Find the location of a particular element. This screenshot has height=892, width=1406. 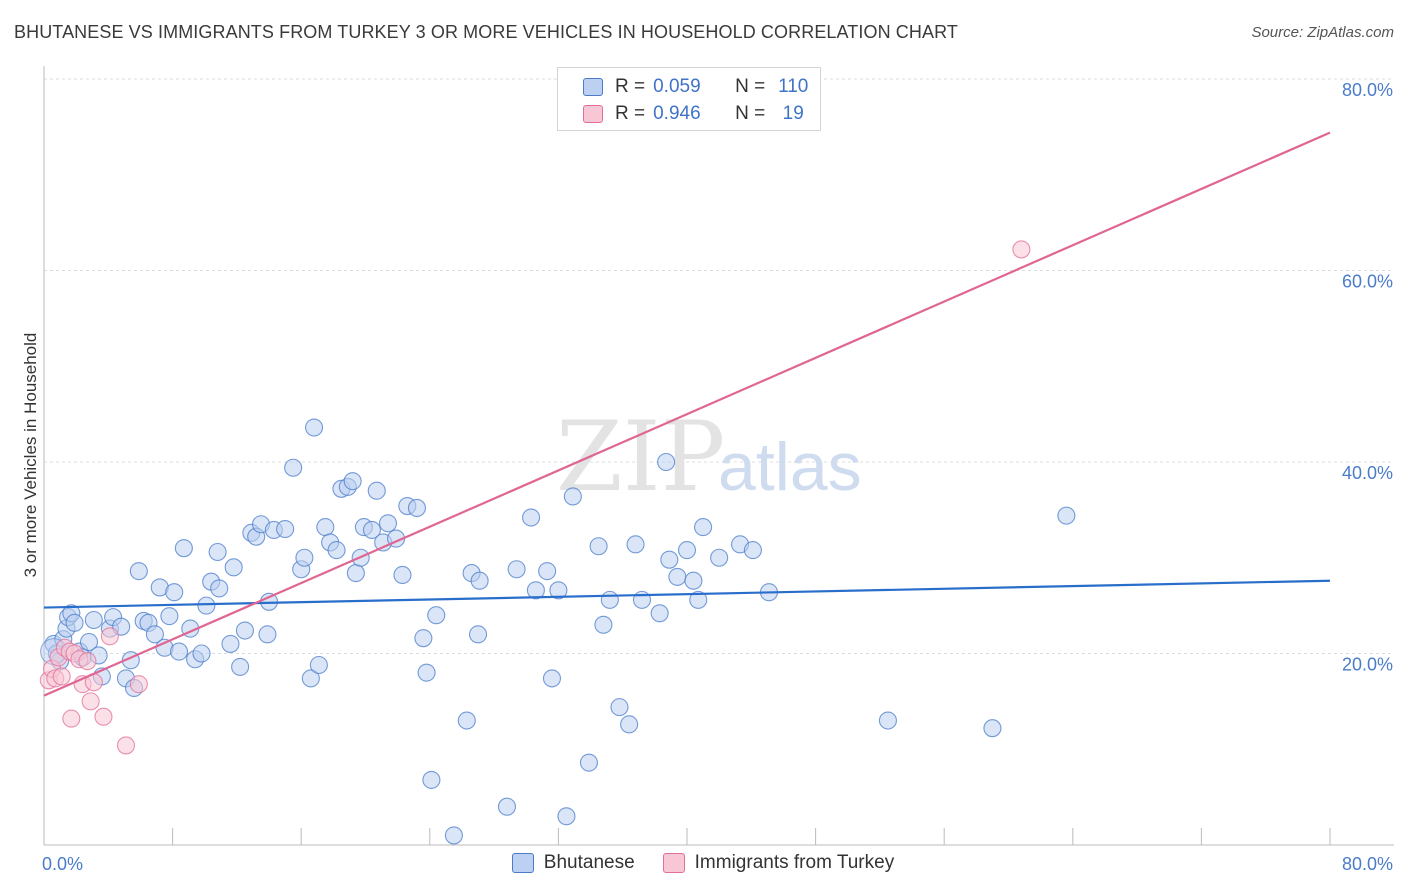

stats-legend-box: R = 0.059 N = 110 R = 0.946 N = 19 is located at coordinates (689, 99).